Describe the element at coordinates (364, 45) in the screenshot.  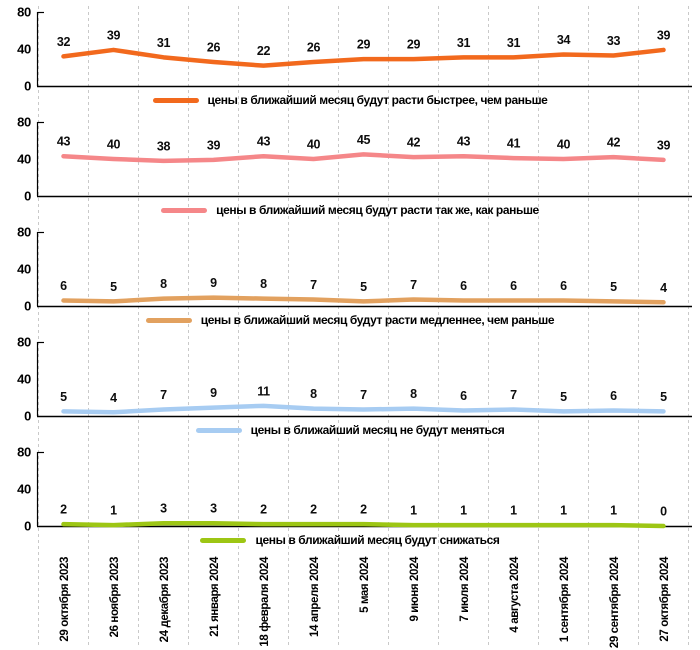
I see `data-label: 29` at that location.